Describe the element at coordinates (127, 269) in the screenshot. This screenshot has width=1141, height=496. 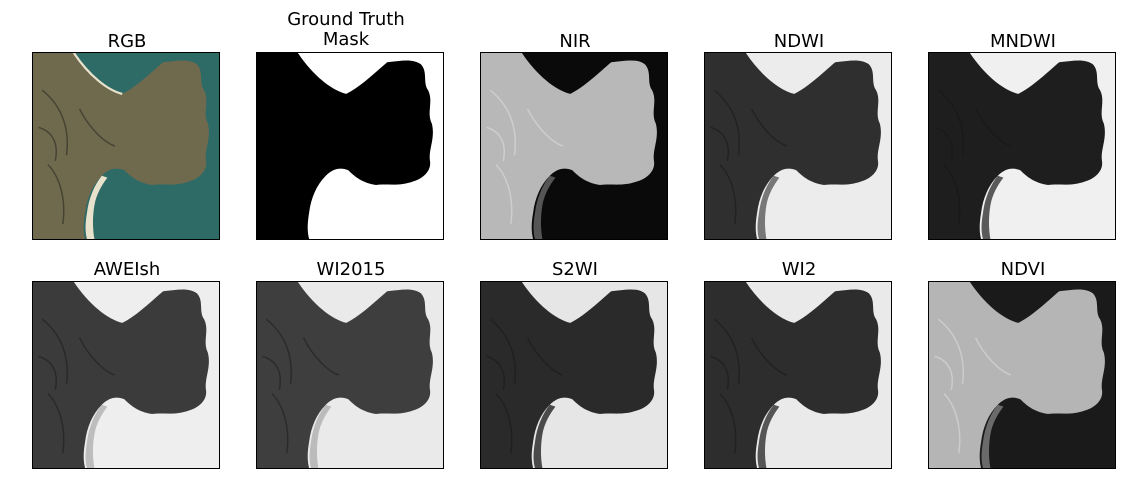
I see `panel-title-aweish: AWEIsh` at that location.